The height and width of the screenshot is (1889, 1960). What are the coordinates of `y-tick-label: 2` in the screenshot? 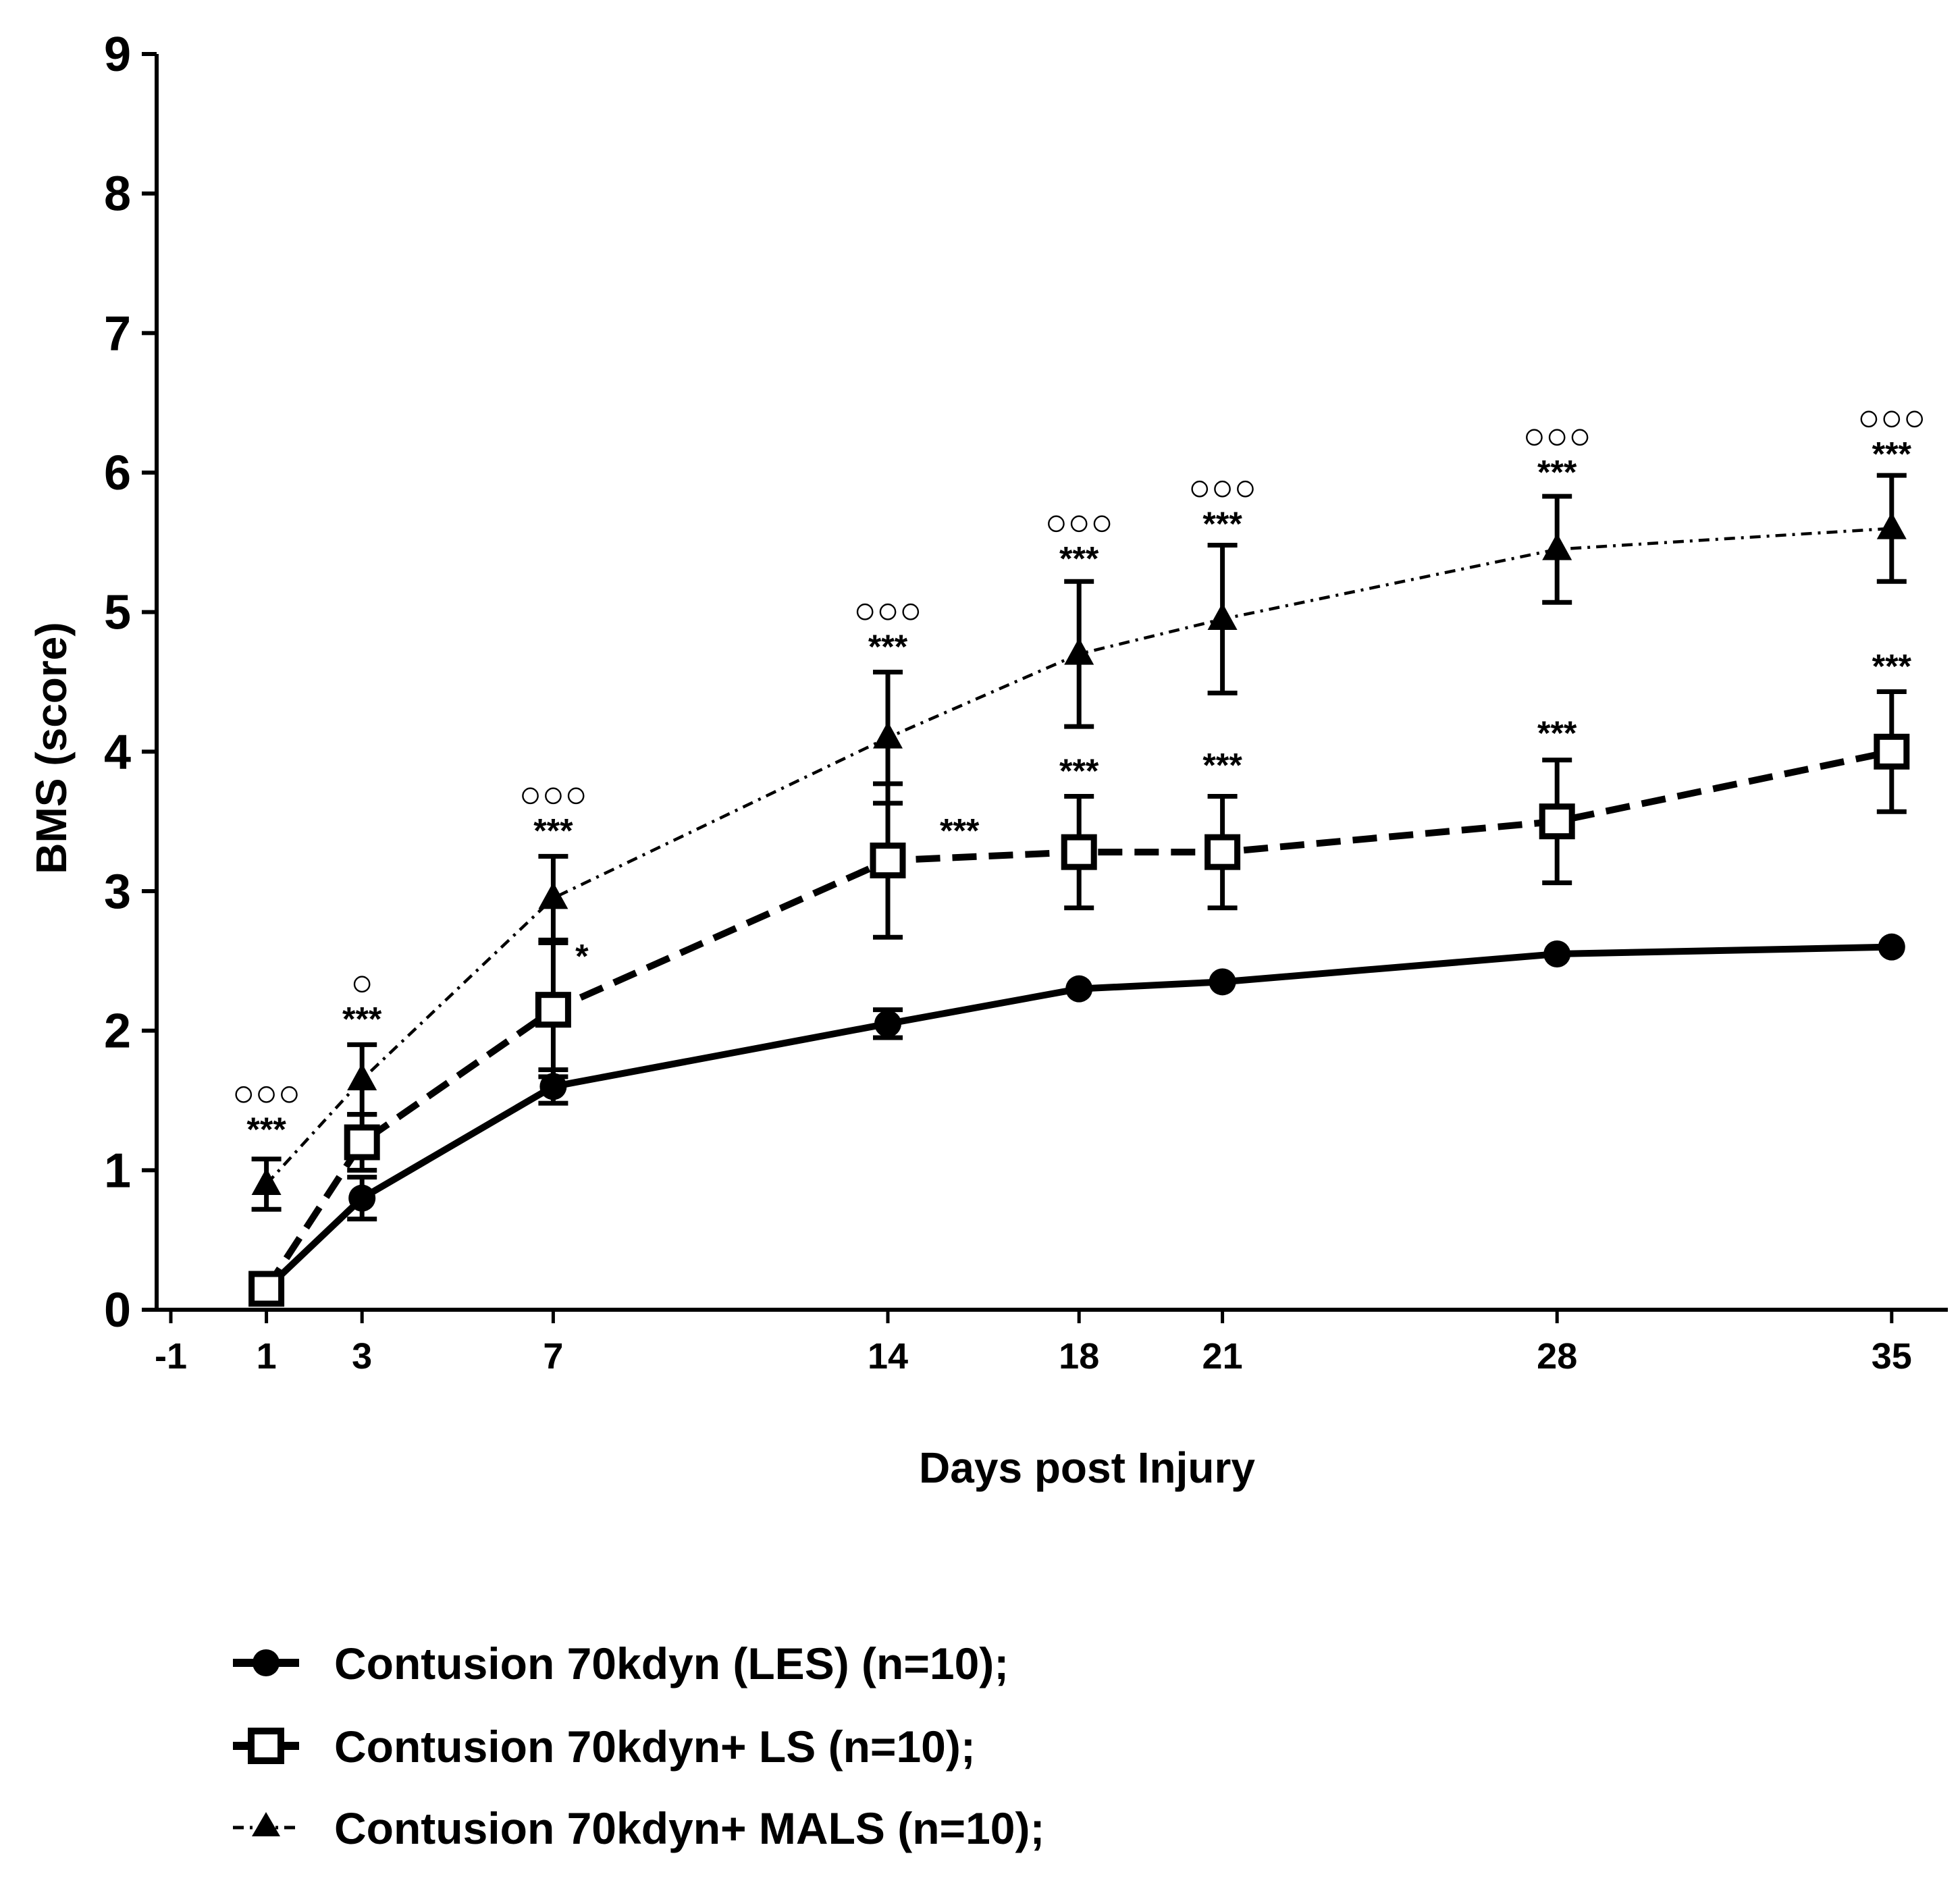 It's located at (117, 1032).